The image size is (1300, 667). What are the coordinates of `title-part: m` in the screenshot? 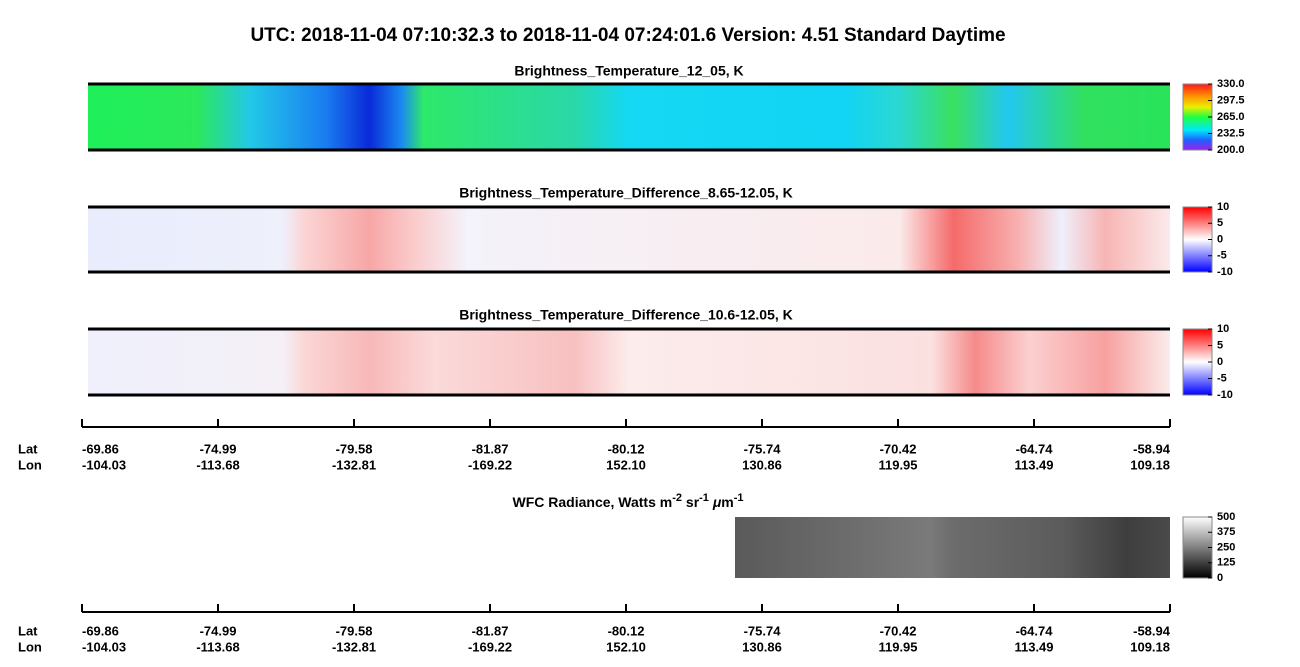 It's located at (727, 502).